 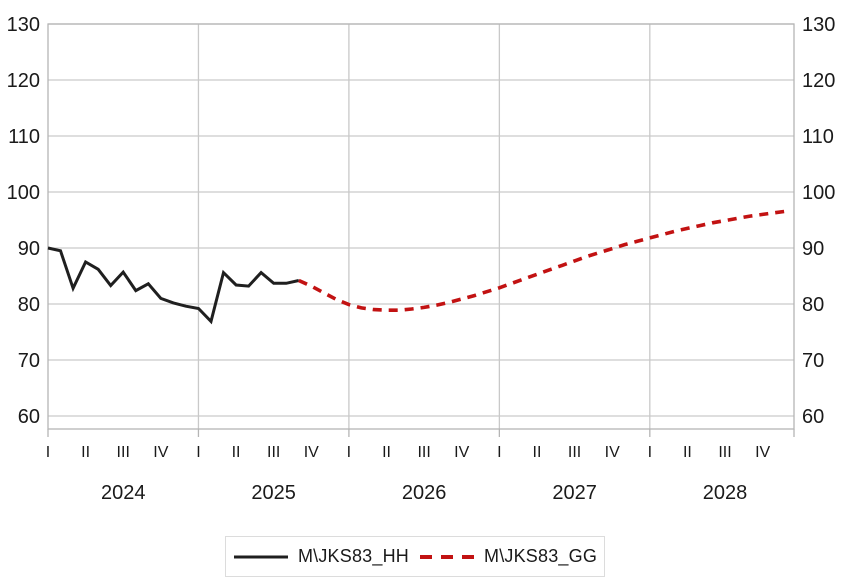 I want to click on year-label-2027: 2027, so click(x=574, y=493).